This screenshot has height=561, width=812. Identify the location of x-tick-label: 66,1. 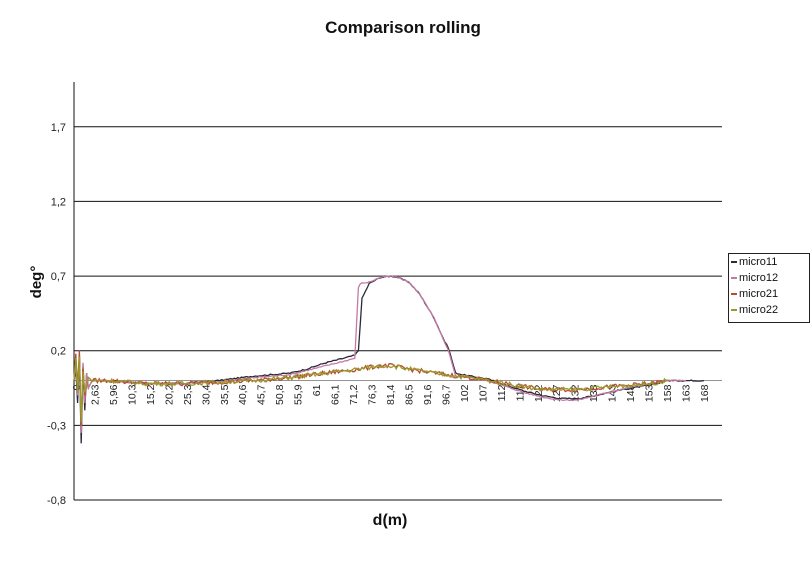
(336, 394).